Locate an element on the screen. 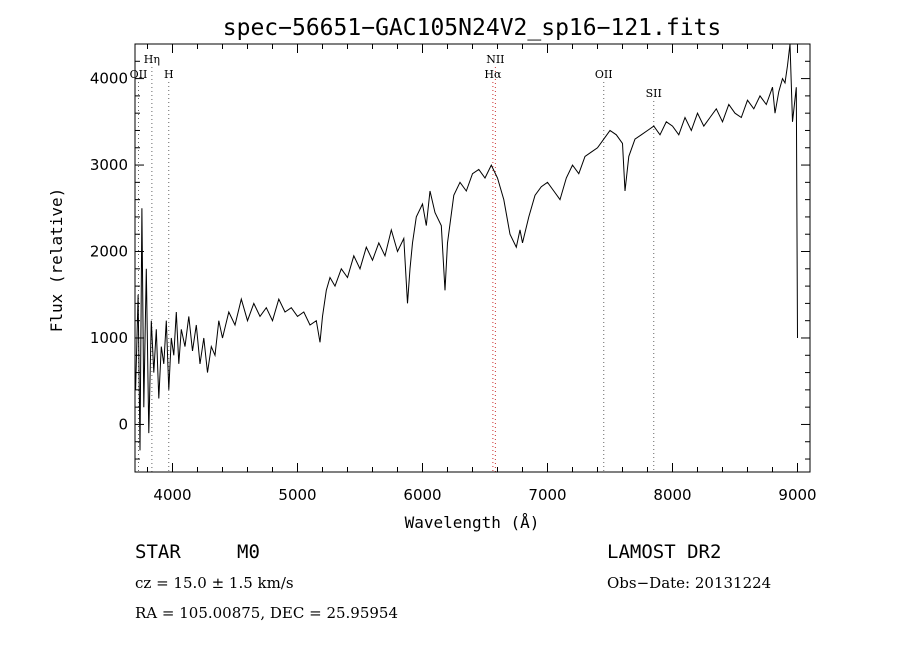  marker-label: H is located at coordinates (169, 74).